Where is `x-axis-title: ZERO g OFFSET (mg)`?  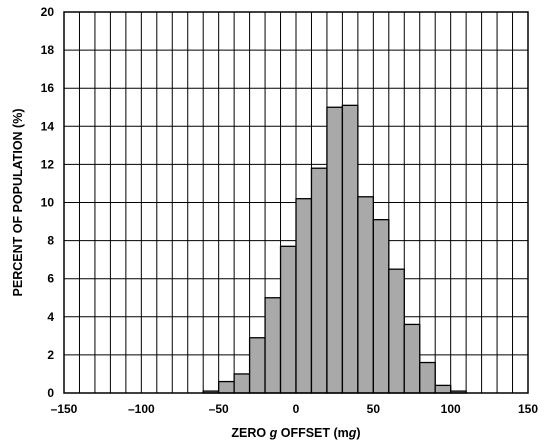 x-axis-title: ZERO g OFFSET (mg) is located at coordinates (295, 433).